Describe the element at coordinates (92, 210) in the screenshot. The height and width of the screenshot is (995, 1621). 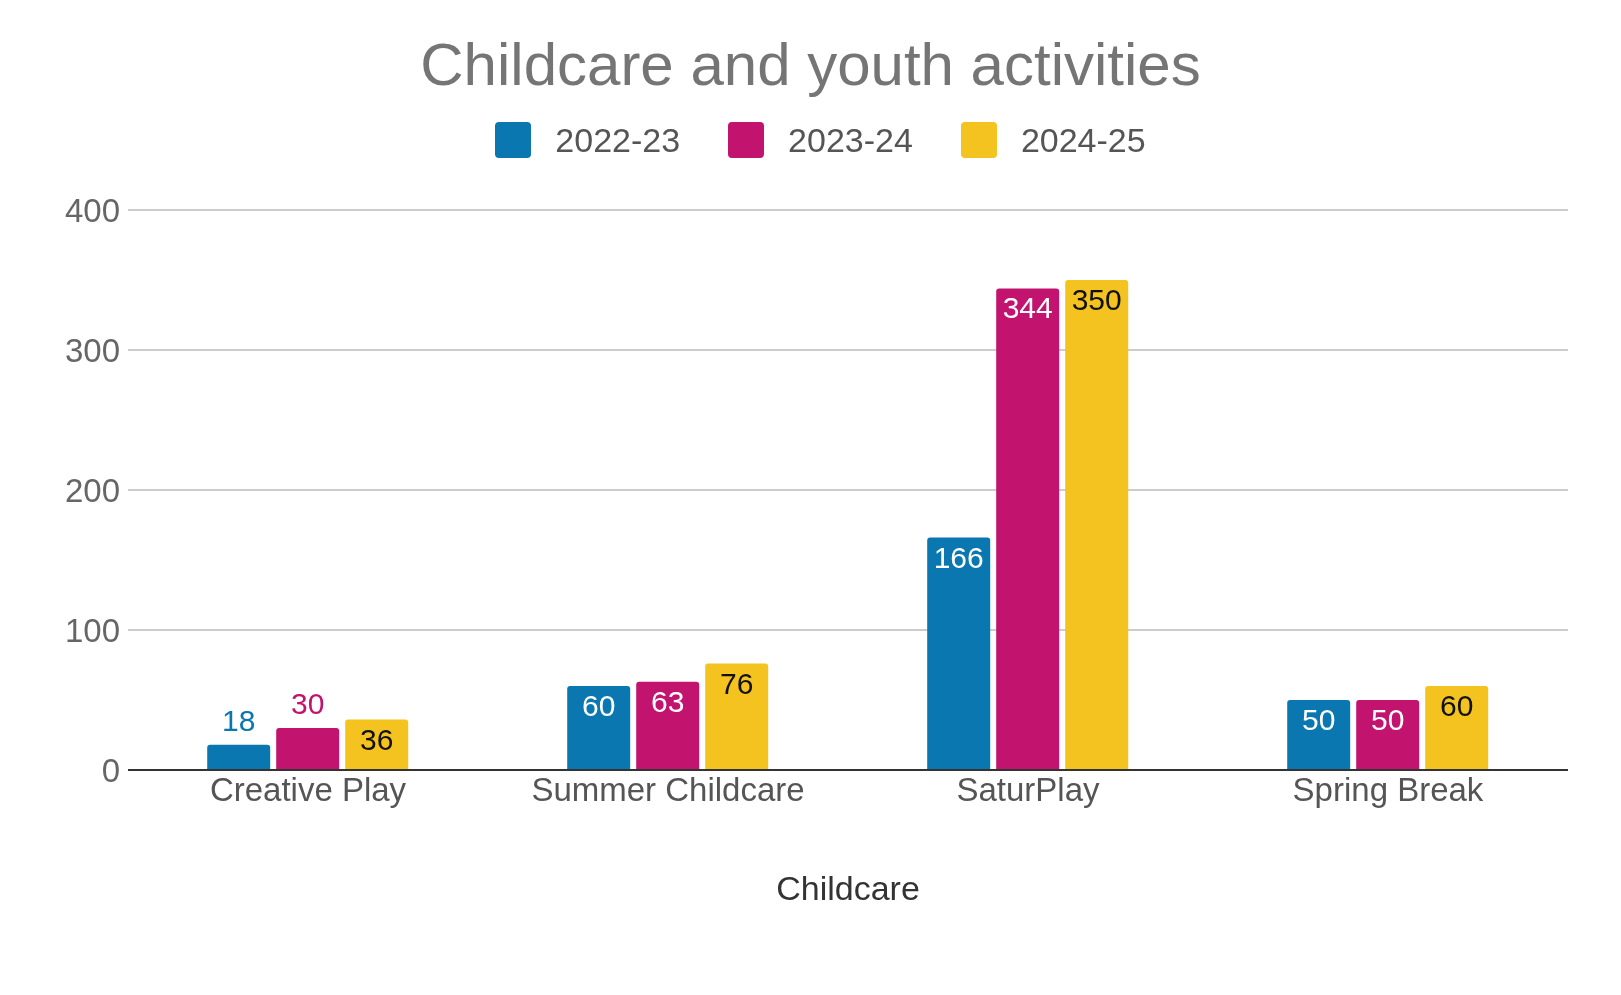
I see `y-tick-label: 400` at that location.